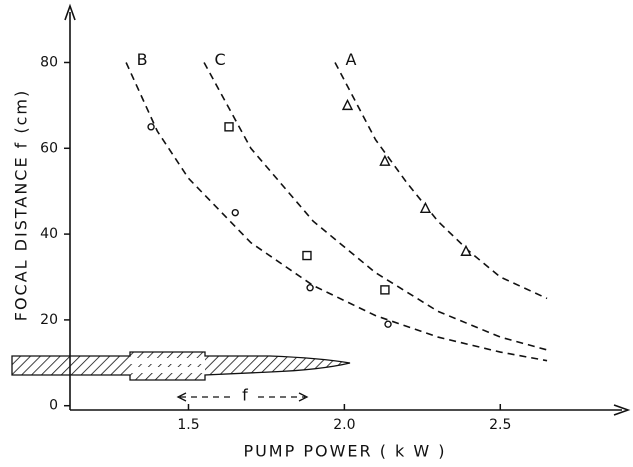 The height and width of the screenshot is (467, 633). Describe the element at coordinates (344, 451) in the screenshot. I see `x-axis-label: PUMP POWER ( k W )` at that location.